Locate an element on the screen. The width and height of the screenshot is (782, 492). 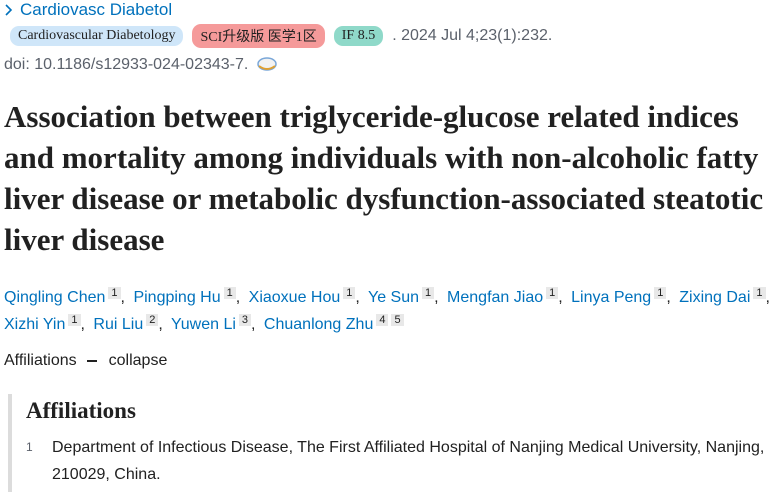
doi-icon is located at coordinates (267, 65).